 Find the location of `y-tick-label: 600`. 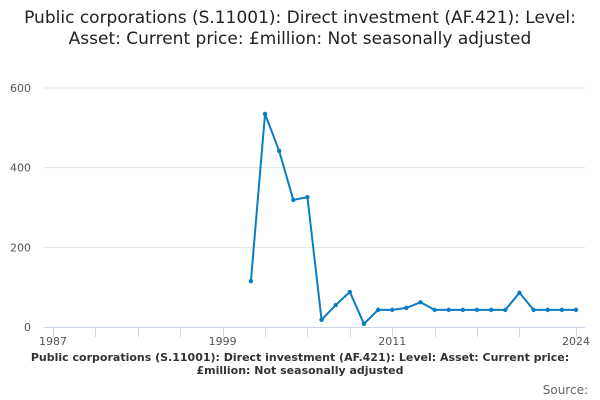

y-tick-label: 600 is located at coordinates (20, 88).